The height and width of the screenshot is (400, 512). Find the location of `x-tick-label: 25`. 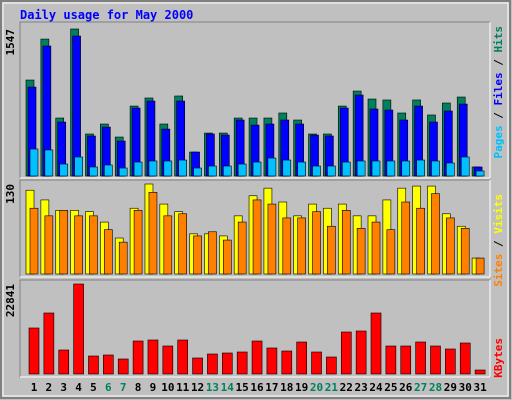

x-tick-label: 25 is located at coordinates (390, 387).